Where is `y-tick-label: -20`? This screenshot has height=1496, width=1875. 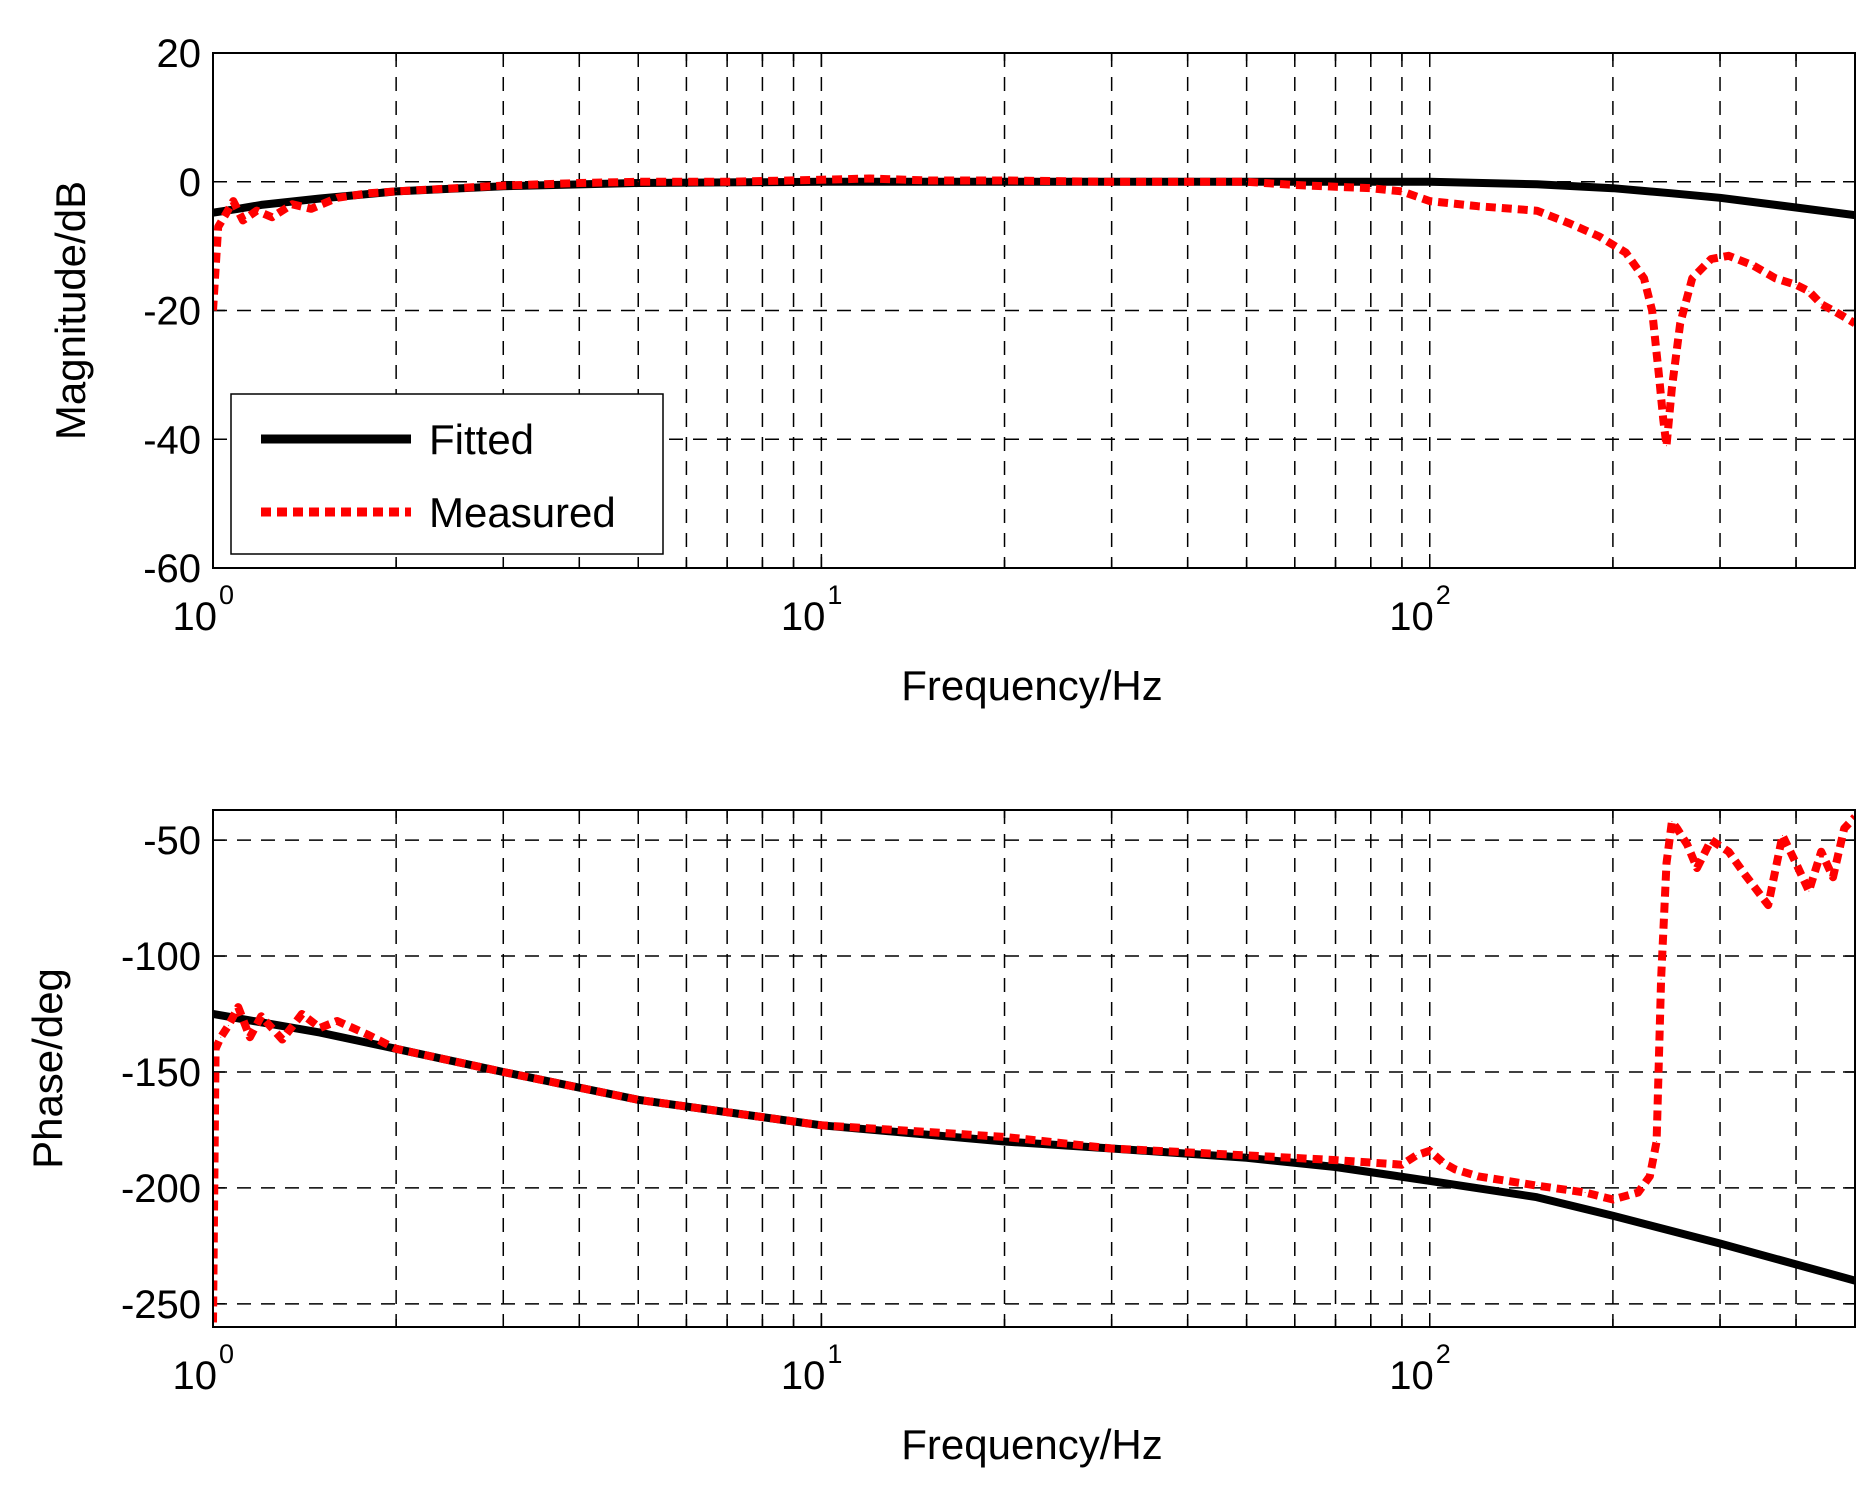 y-tick-label: -20 is located at coordinates (172, 312).